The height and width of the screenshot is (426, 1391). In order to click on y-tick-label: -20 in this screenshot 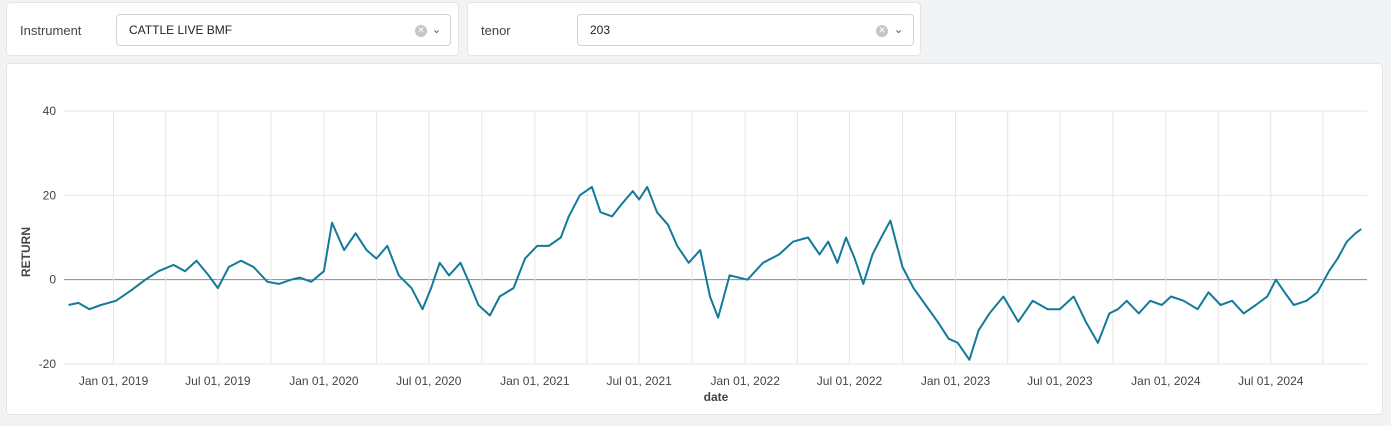, I will do `click(48, 364)`.